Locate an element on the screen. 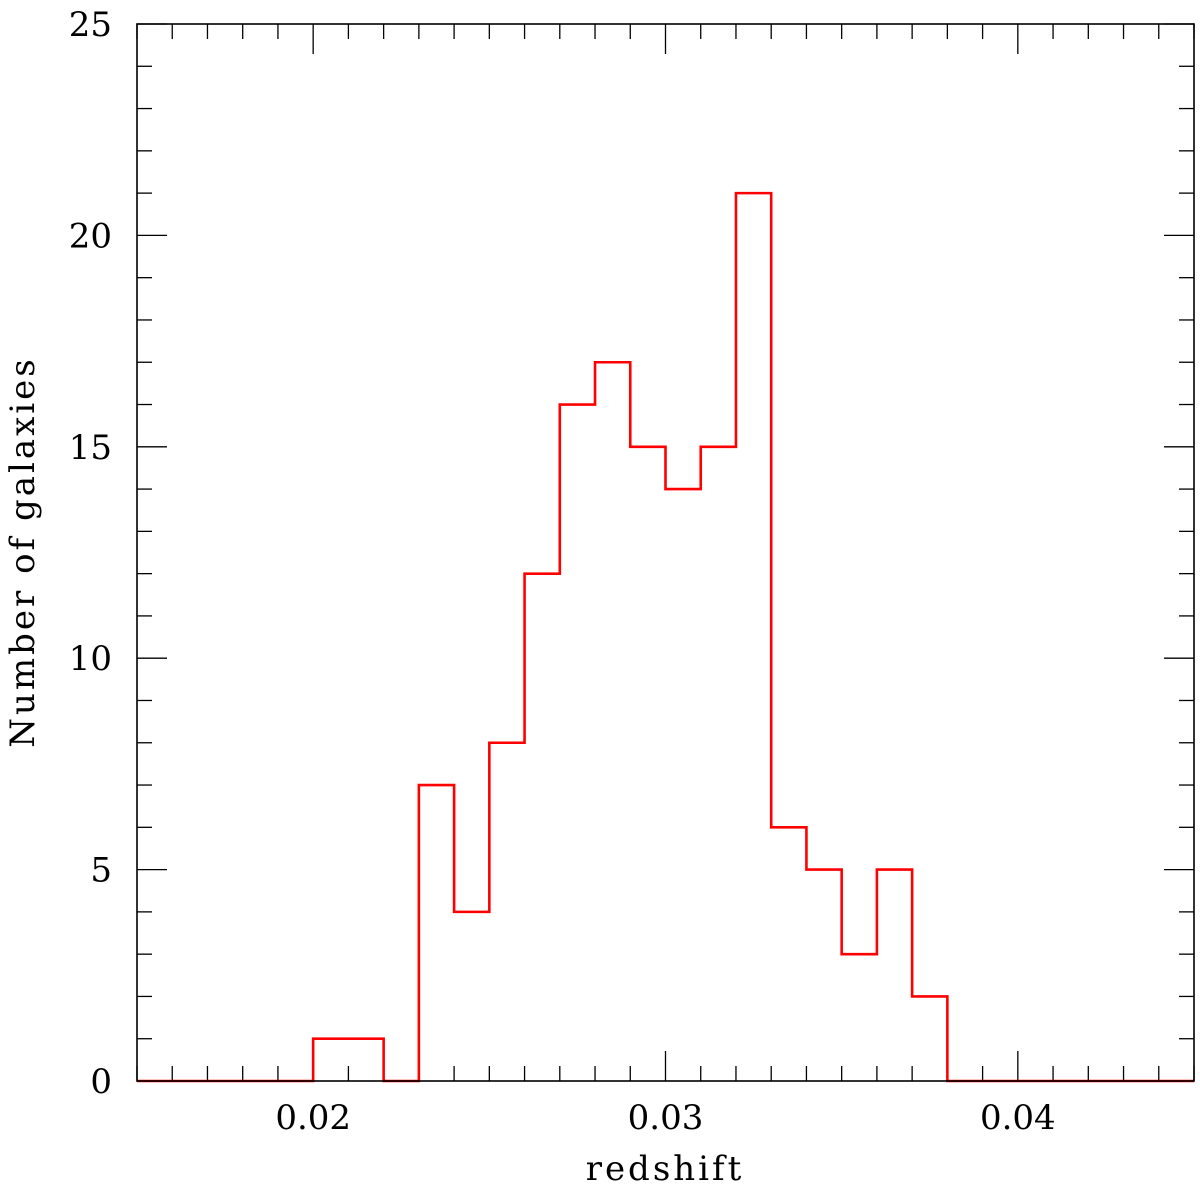 The width and height of the screenshot is (1200, 1185). x-tick-label: 0.03 is located at coordinates (666, 1118).